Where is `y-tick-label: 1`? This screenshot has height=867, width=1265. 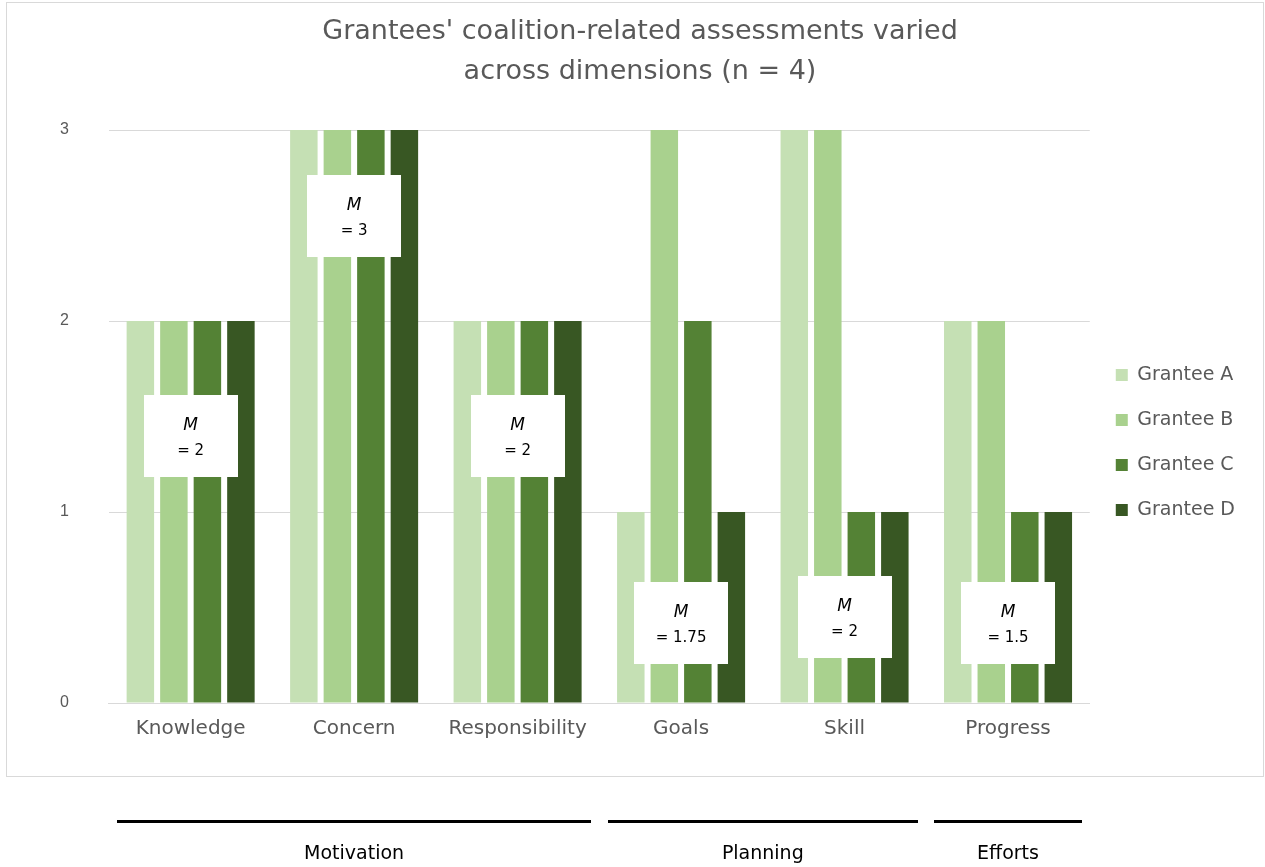
y-tick-label: 1 is located at coordinates (64, 511).